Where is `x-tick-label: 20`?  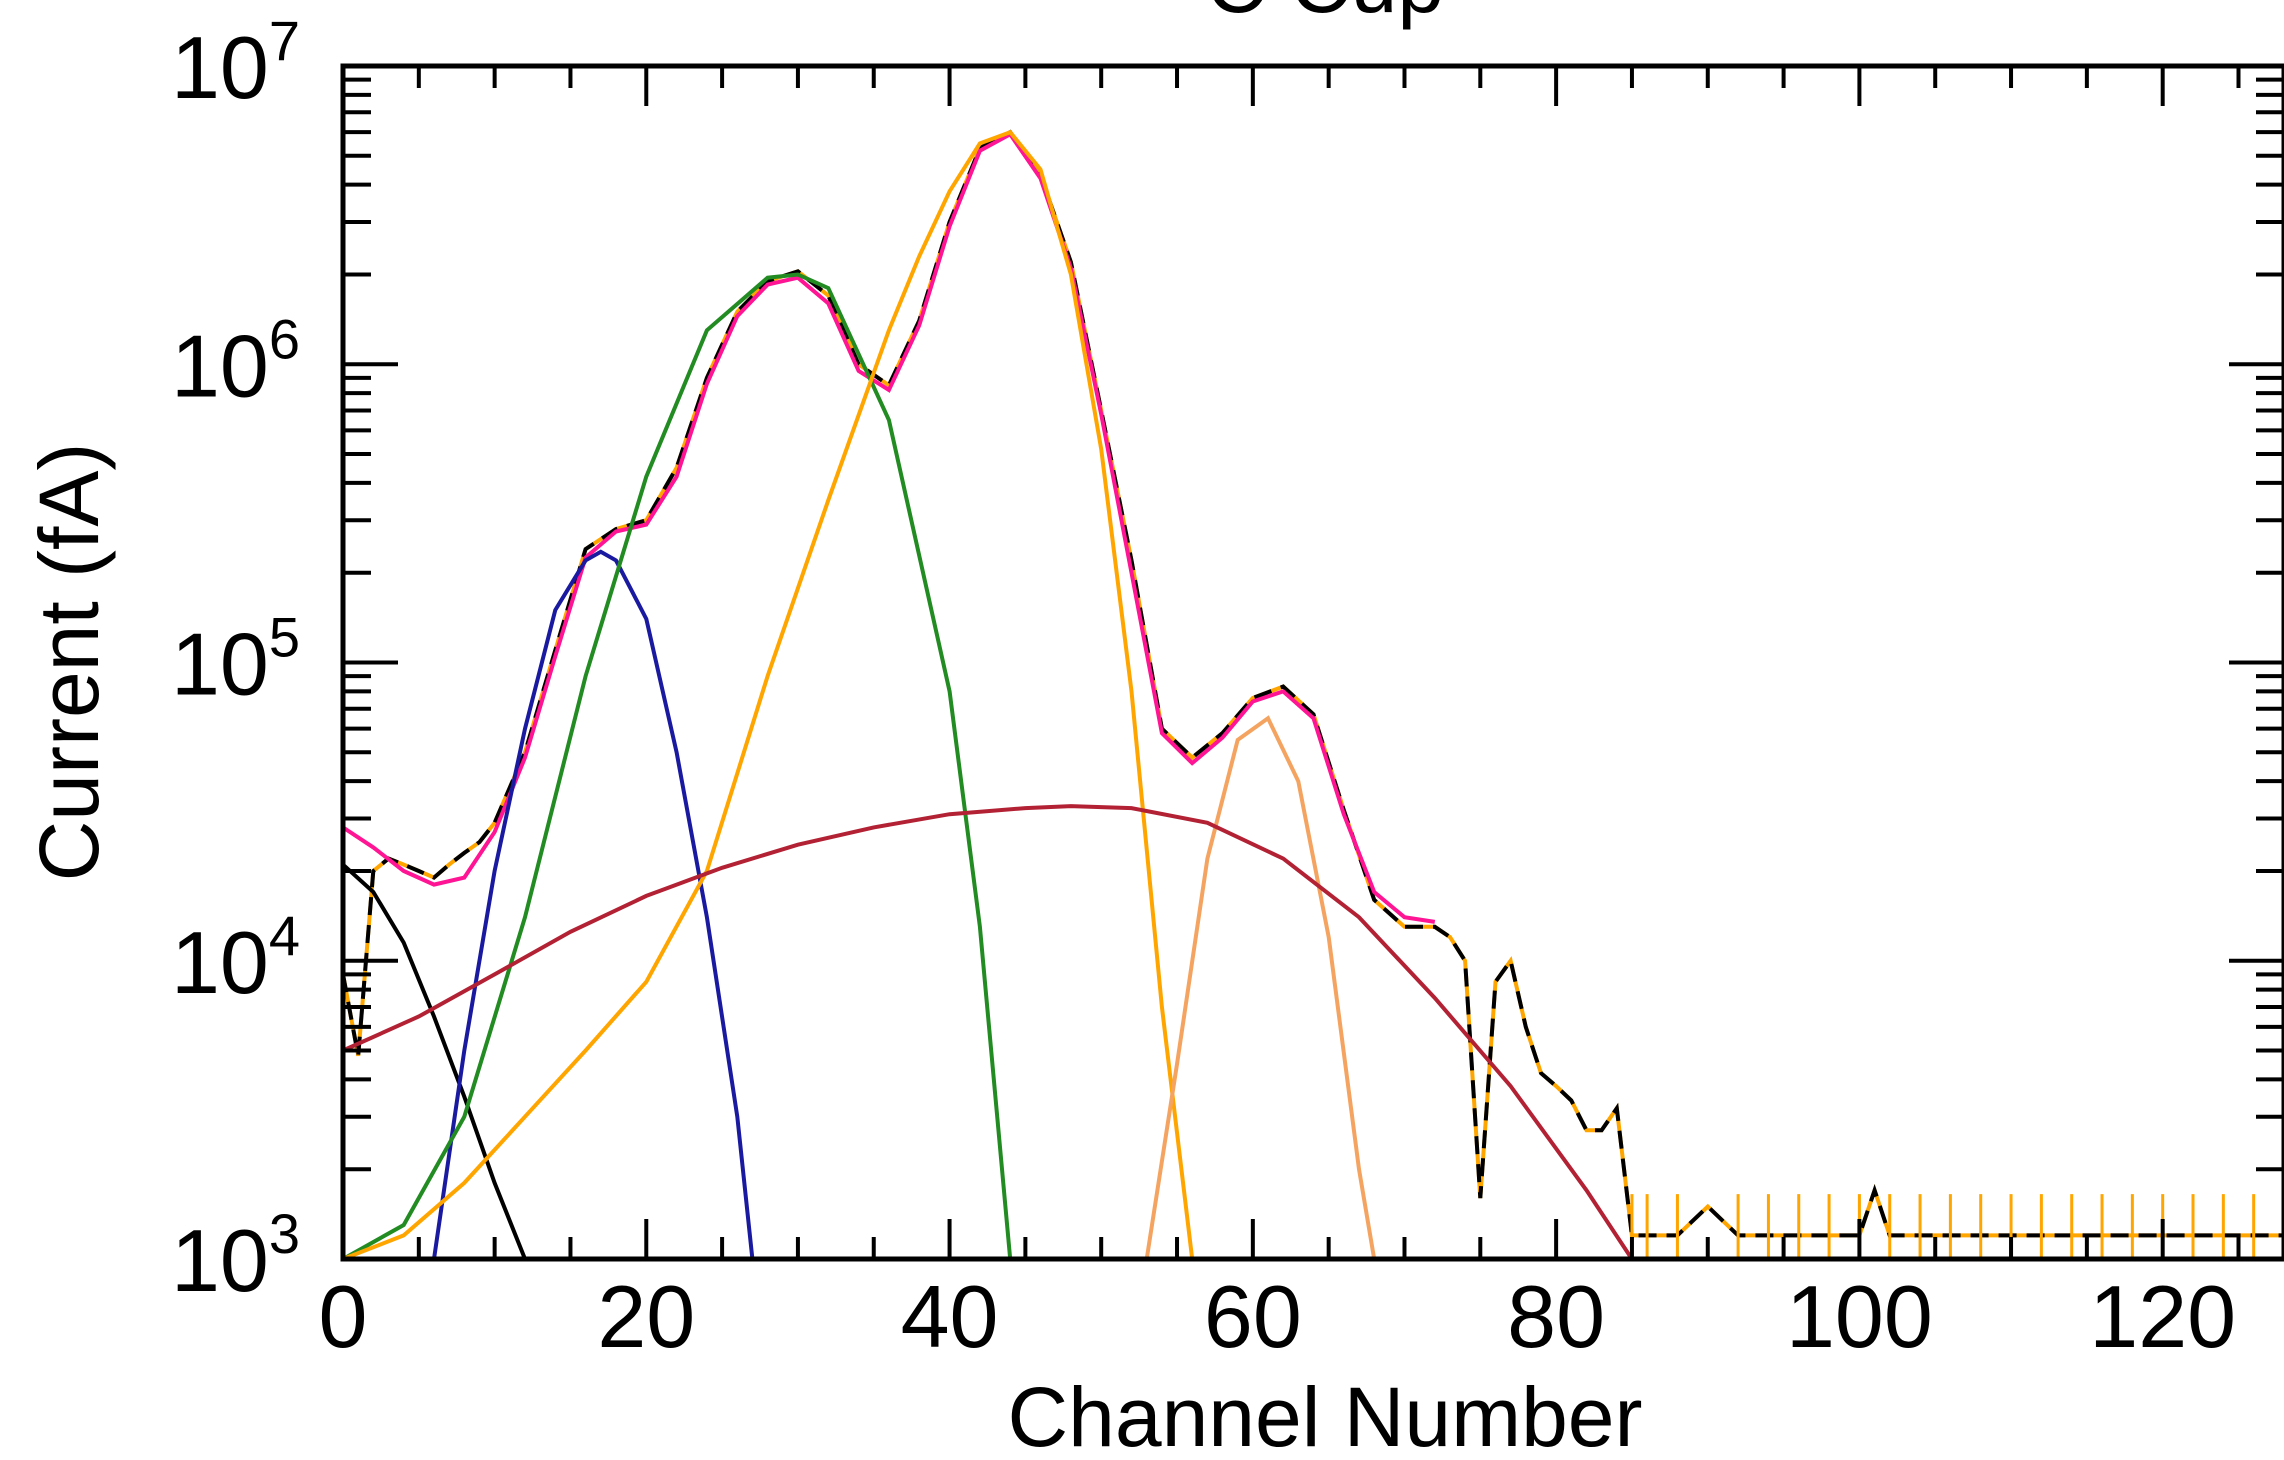
x-tick-label: 20 is located at coordinates (646, 1316).